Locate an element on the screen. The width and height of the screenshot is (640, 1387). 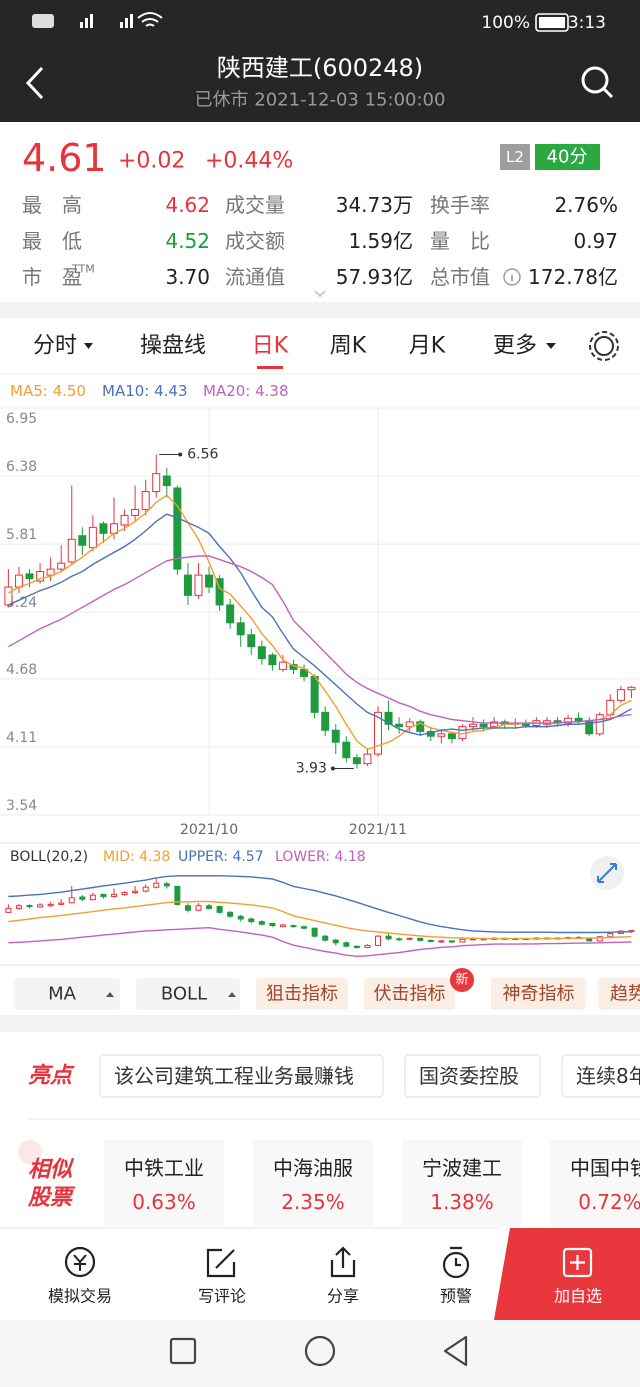
tag-text: 国资委控股 is located at coordinates (469, 1076).